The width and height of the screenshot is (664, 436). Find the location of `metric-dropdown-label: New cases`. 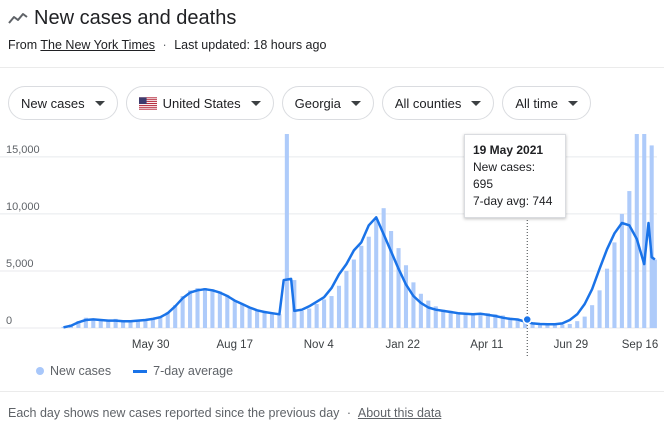

metric-dropdown-label: New cases is located at coordinates (53, 103).